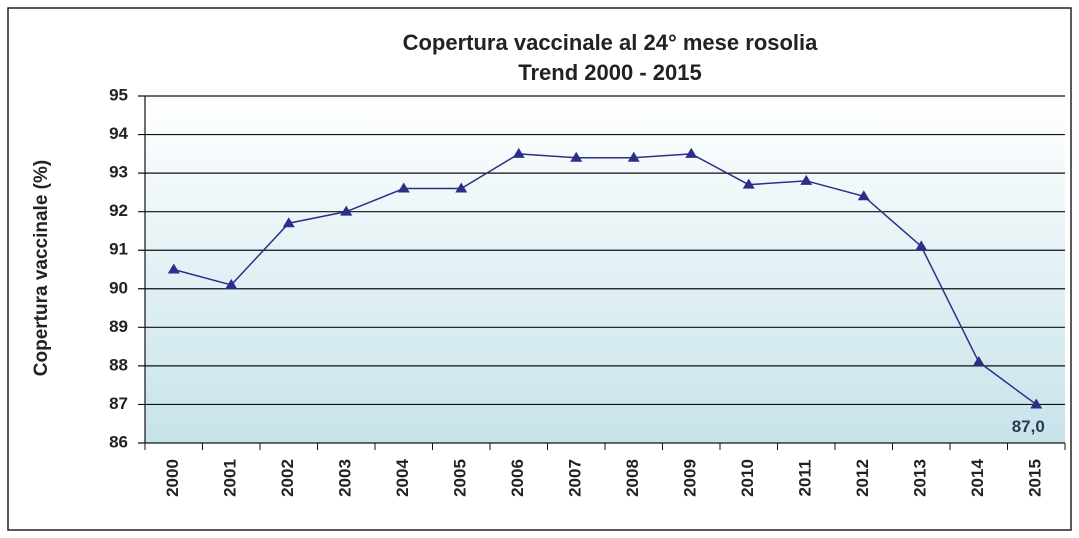  Describe the element at coordinates (118, 133) in the screenshot. I see `y-tick-label: 94` at that location.